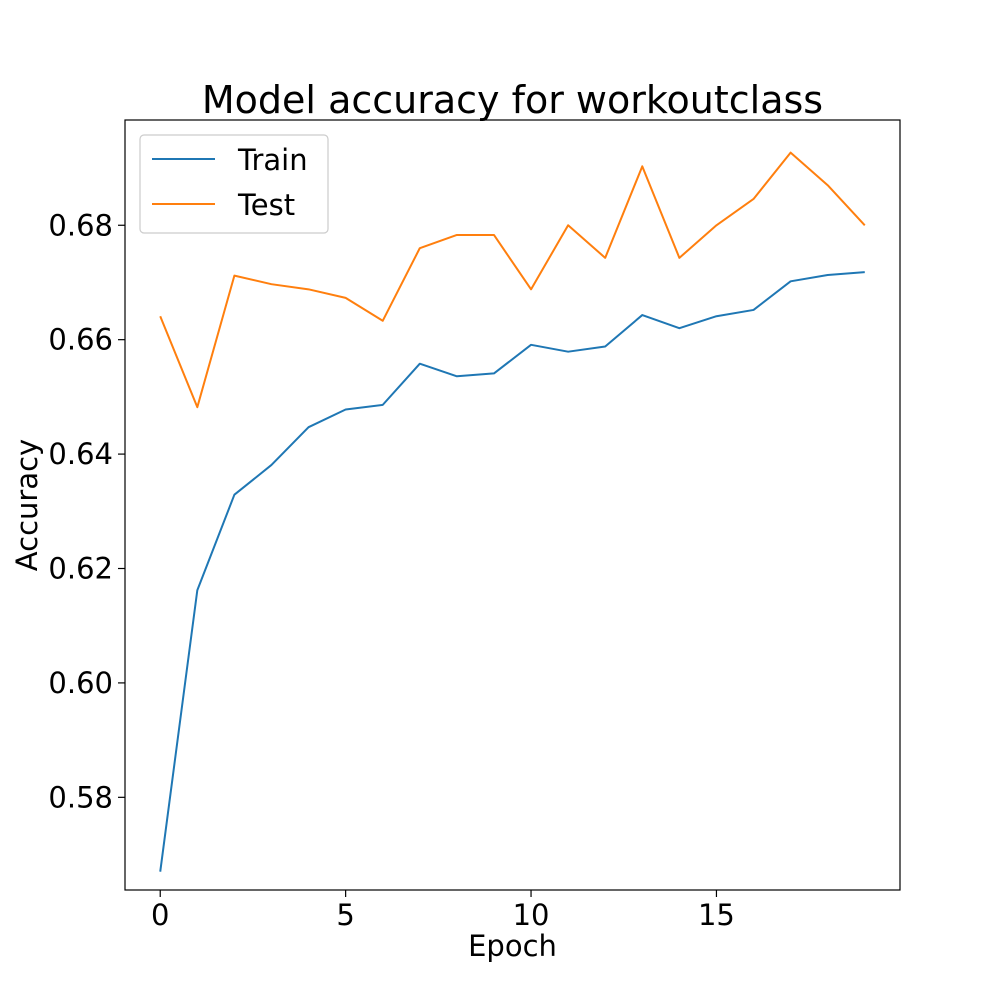  Describe the element at coordinates (234, 184) in the screenshot. I see `legend: Train Test` at that location.